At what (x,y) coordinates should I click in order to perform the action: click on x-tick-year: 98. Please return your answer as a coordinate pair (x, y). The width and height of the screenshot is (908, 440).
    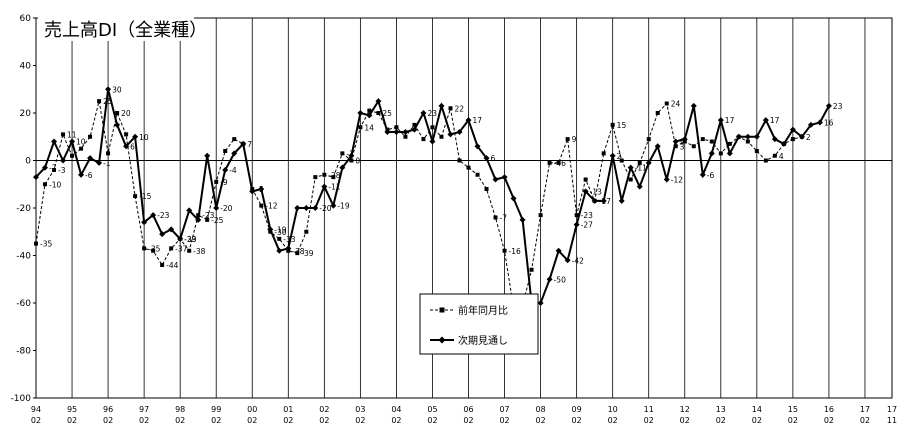
    Looking at the image, I should click on (180, 409).